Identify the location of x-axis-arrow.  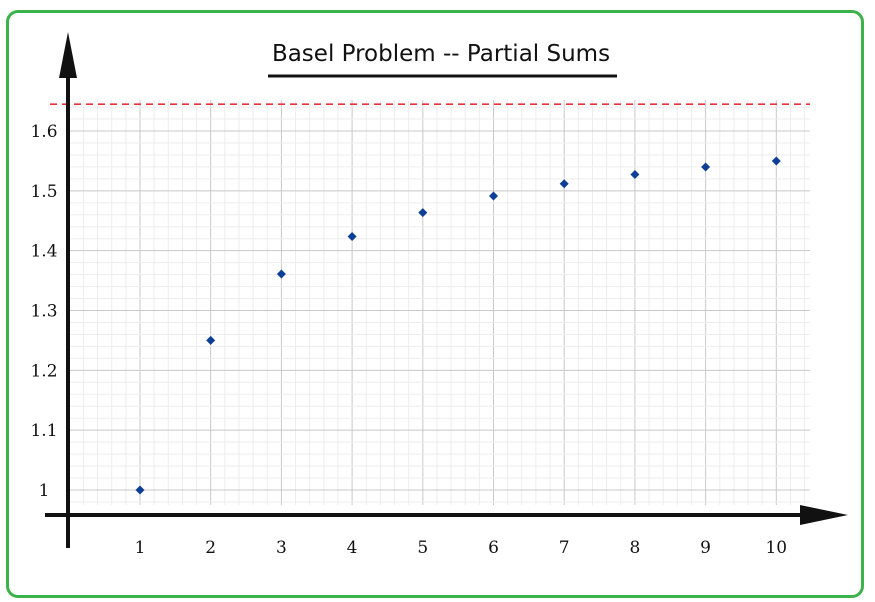
(824, 515).